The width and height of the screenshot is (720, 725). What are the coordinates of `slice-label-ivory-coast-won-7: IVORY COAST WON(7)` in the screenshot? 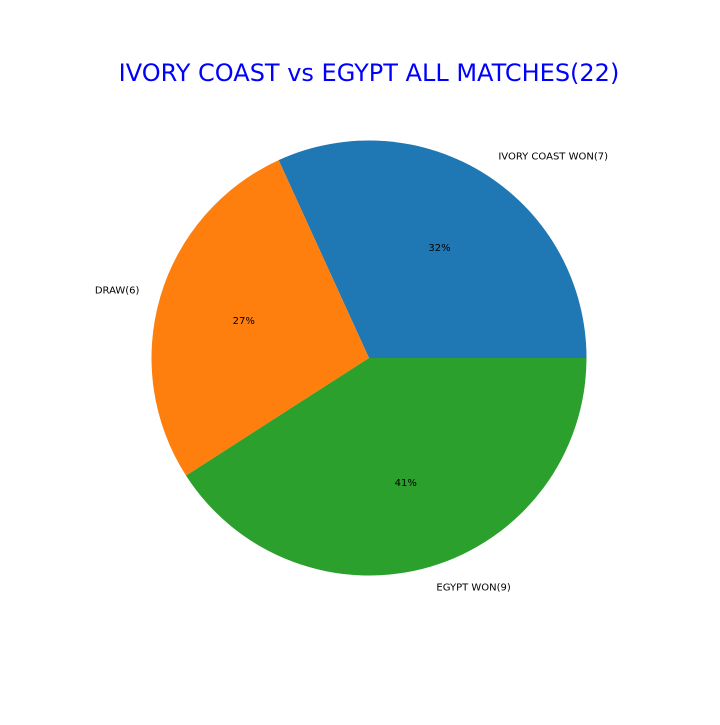 It's located at (553, 157).